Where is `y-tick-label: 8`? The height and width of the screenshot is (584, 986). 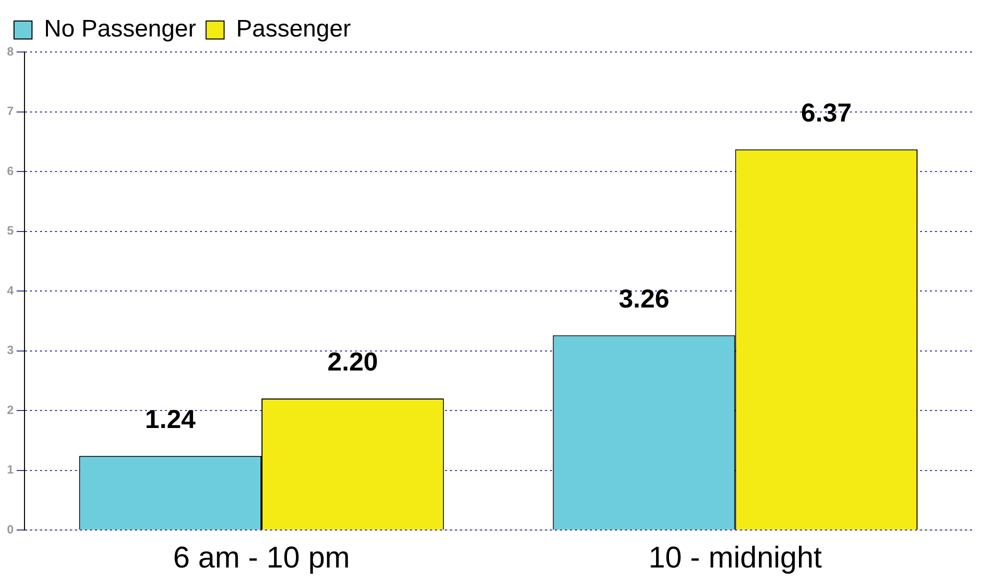 y-tick-label: 8 is located at coordinates (10, 51).